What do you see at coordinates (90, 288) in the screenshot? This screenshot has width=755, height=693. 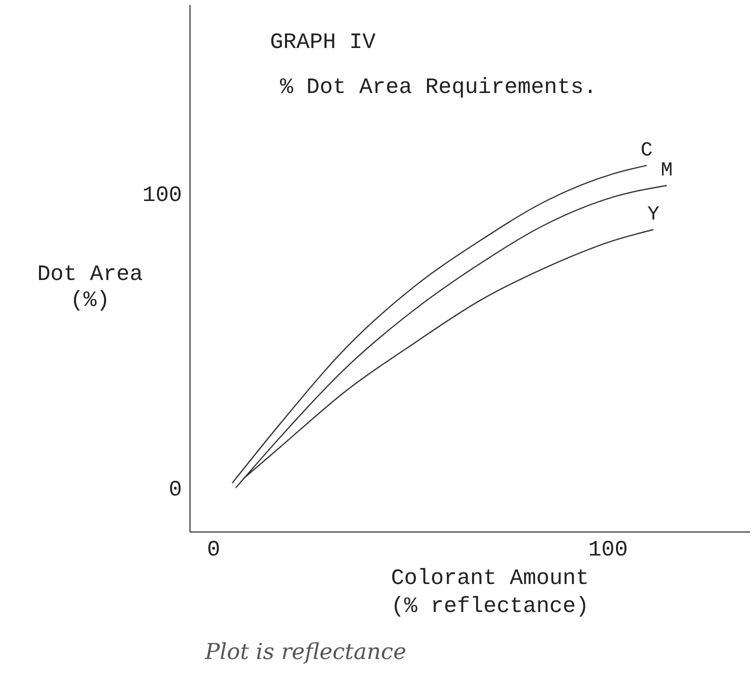 I see `y-axis-title: Dot Area (%)` at bounding box center [90, 288].